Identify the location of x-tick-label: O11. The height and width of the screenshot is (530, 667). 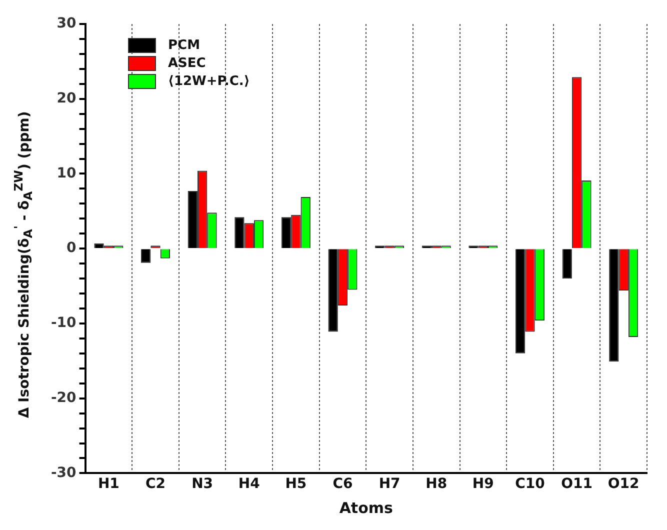
(576, 484).